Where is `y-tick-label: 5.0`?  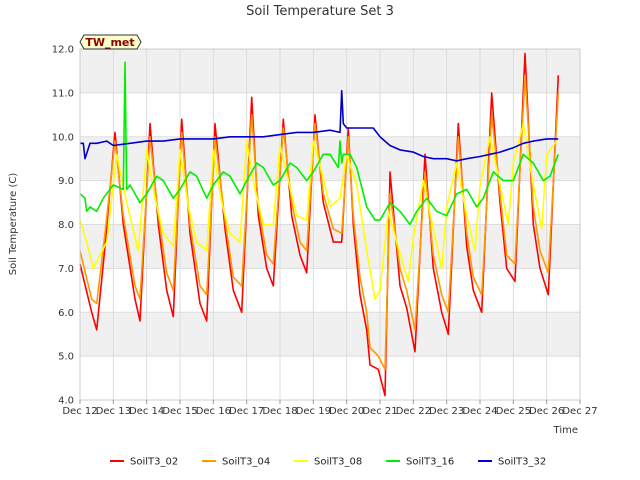
y-tick-label: 5.0 is located at coordinates (66, 357).